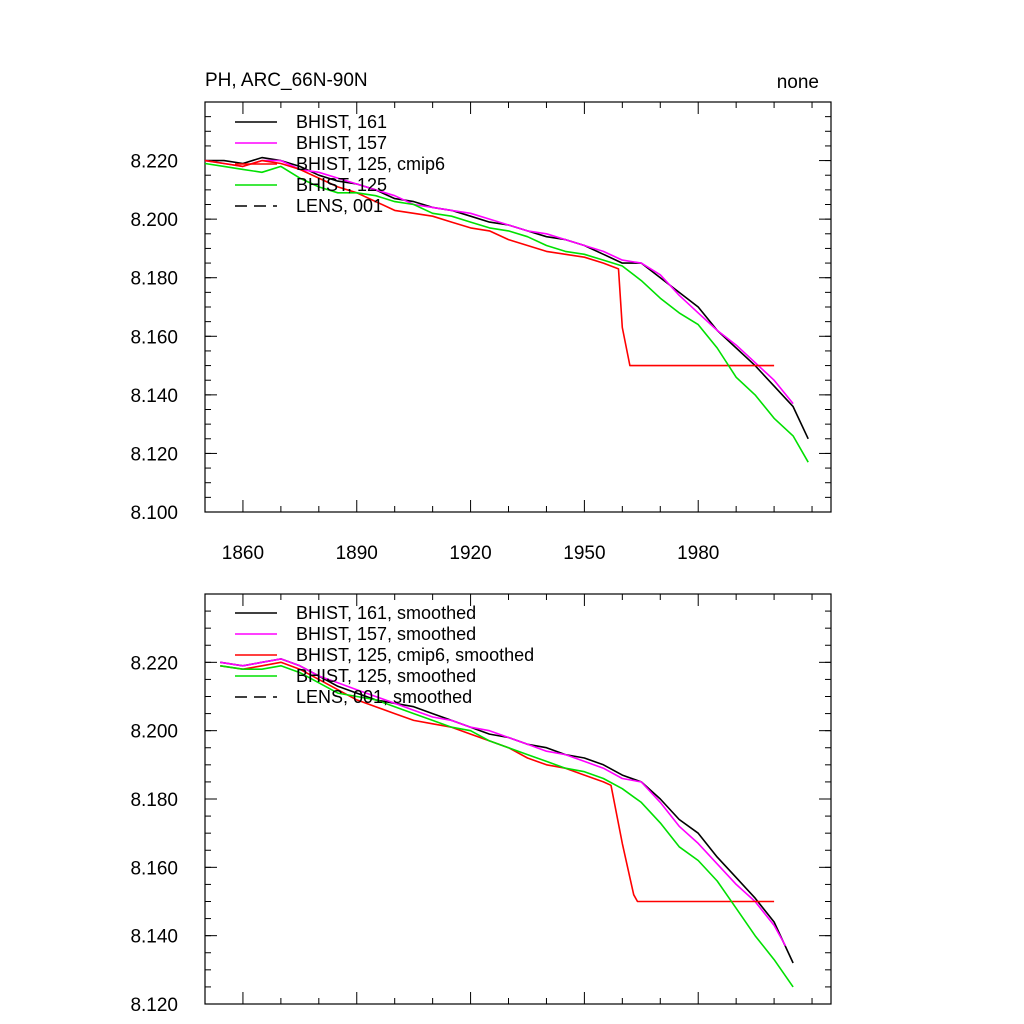 Image resolution: width=1024 pixels, height=1024 pixels. Describe the element at coordinates (415, 655) in the screenshot. I see `legend-label: BHIST, 125, cmip6, smoothed` at that location.